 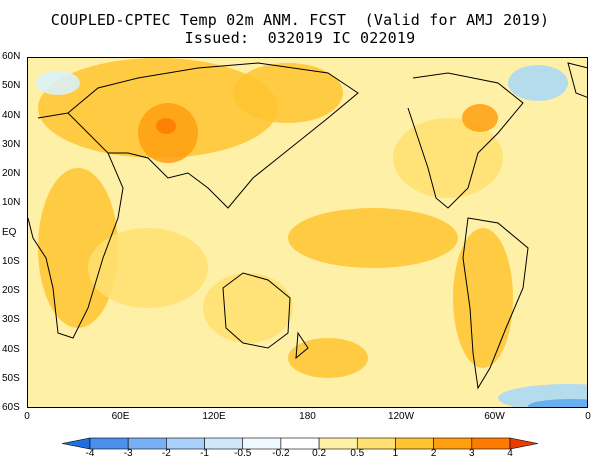 I want to click on warm-region-north-america-west, so click(x=448, y=158).